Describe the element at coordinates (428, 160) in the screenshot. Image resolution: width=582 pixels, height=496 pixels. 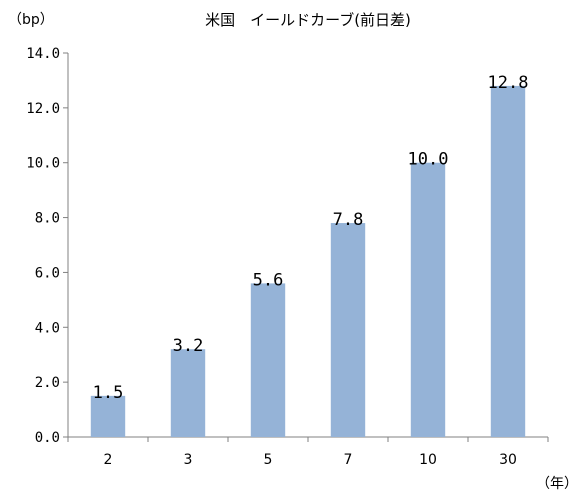
I see `data-label: 10.0` at that location.